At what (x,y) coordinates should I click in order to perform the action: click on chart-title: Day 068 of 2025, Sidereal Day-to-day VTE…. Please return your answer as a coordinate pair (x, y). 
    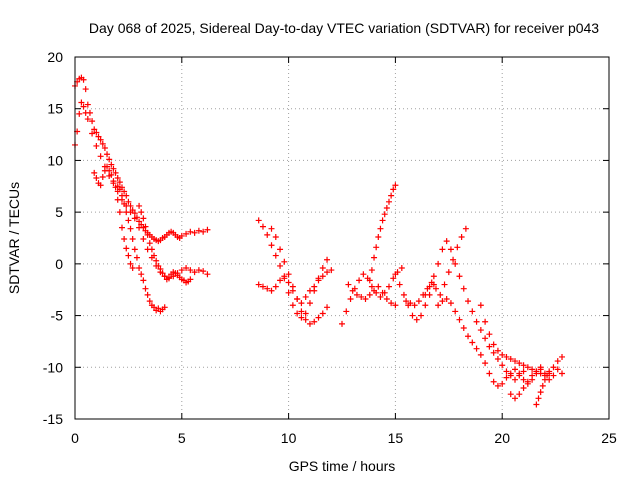
    Looking at the image, I should click on (344, 28).